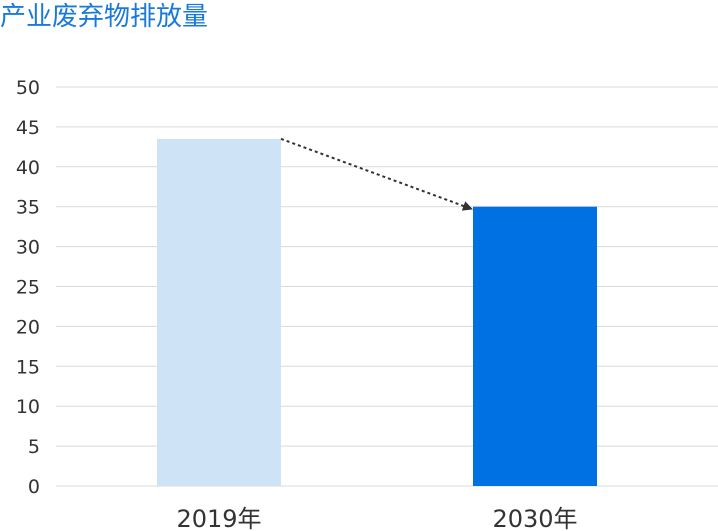  I want to click on y-tick-label: 0, so click(34, 487).